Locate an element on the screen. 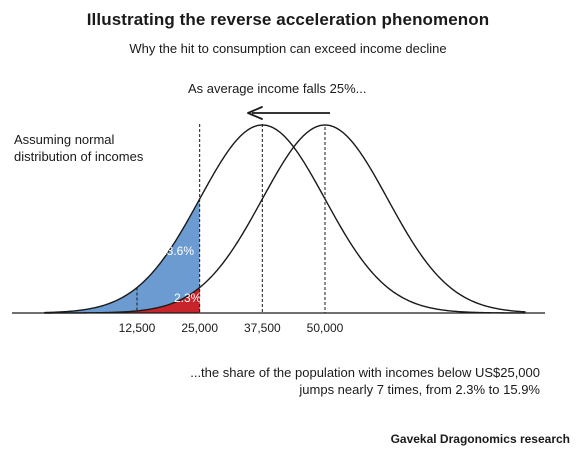 The image size is (576, 453). x-tick-label: 50,000 is located at coordinates (325, 328).